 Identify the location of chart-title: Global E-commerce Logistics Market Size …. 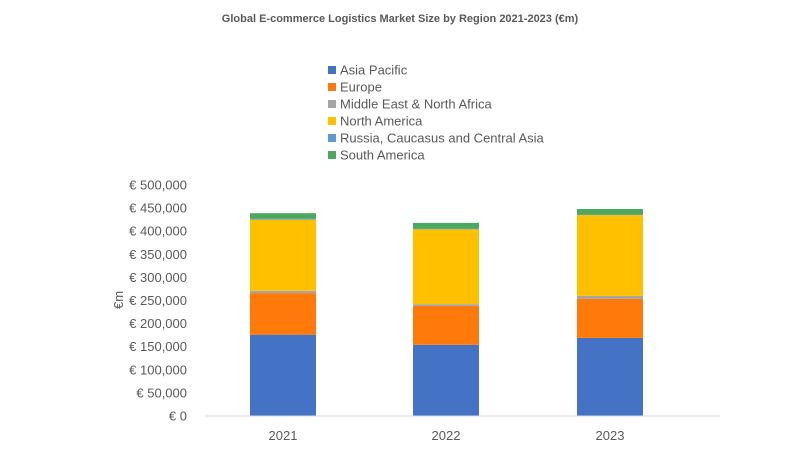
(400, 19).